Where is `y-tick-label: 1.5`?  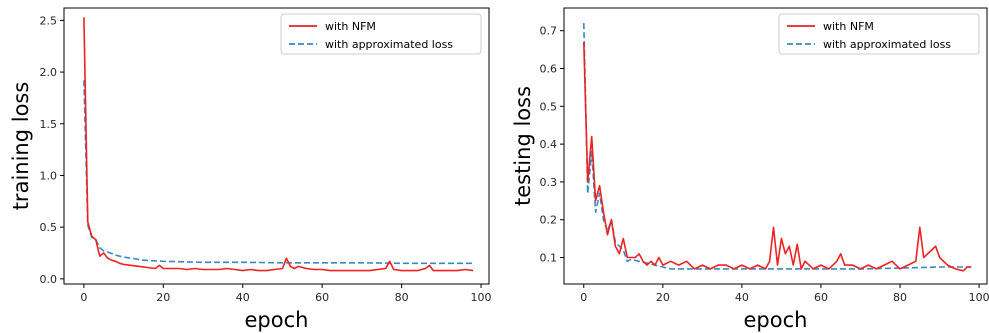
y-tick-label: 1.5 is located at coordinates (49, 124).